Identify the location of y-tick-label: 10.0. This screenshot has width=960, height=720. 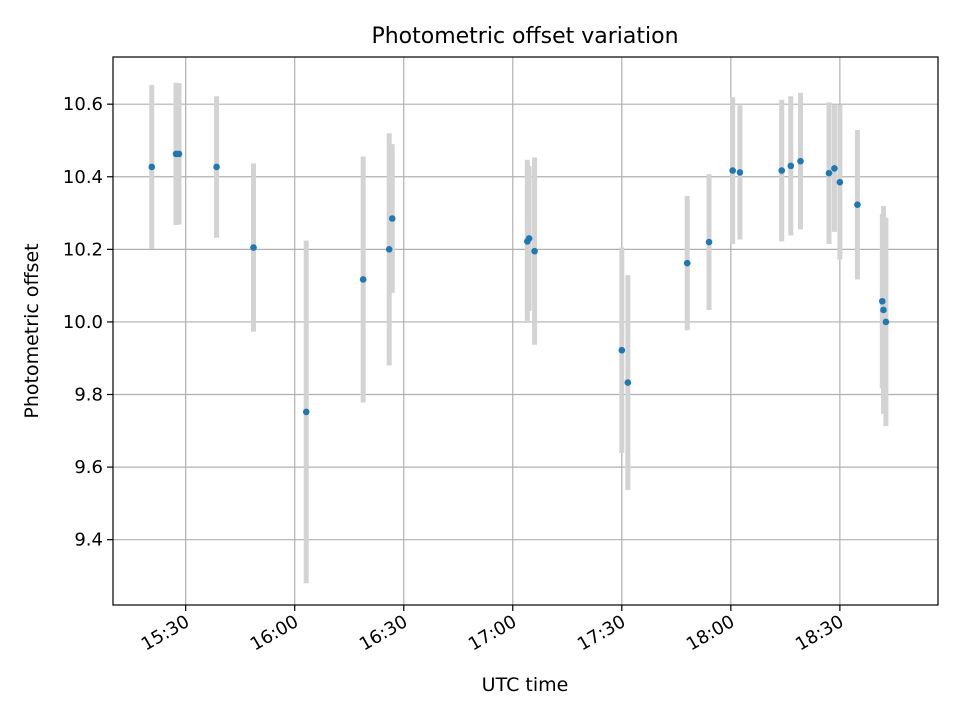
(83, 322).